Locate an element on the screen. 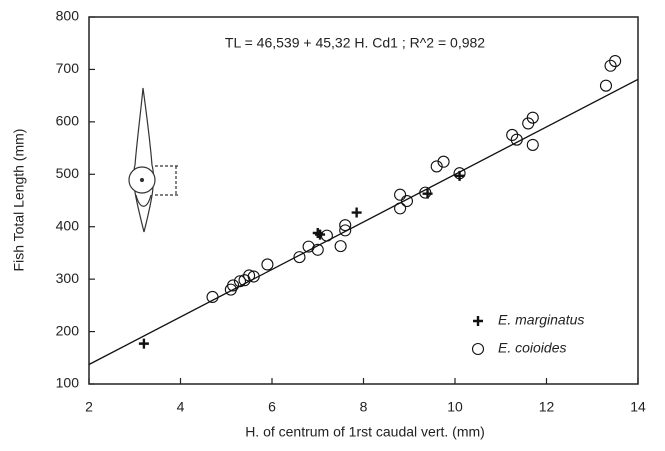 Image resolution: width=665 pixels, height=451 pixels. y-tick-label: 100 is located at coordinates (68, 383).